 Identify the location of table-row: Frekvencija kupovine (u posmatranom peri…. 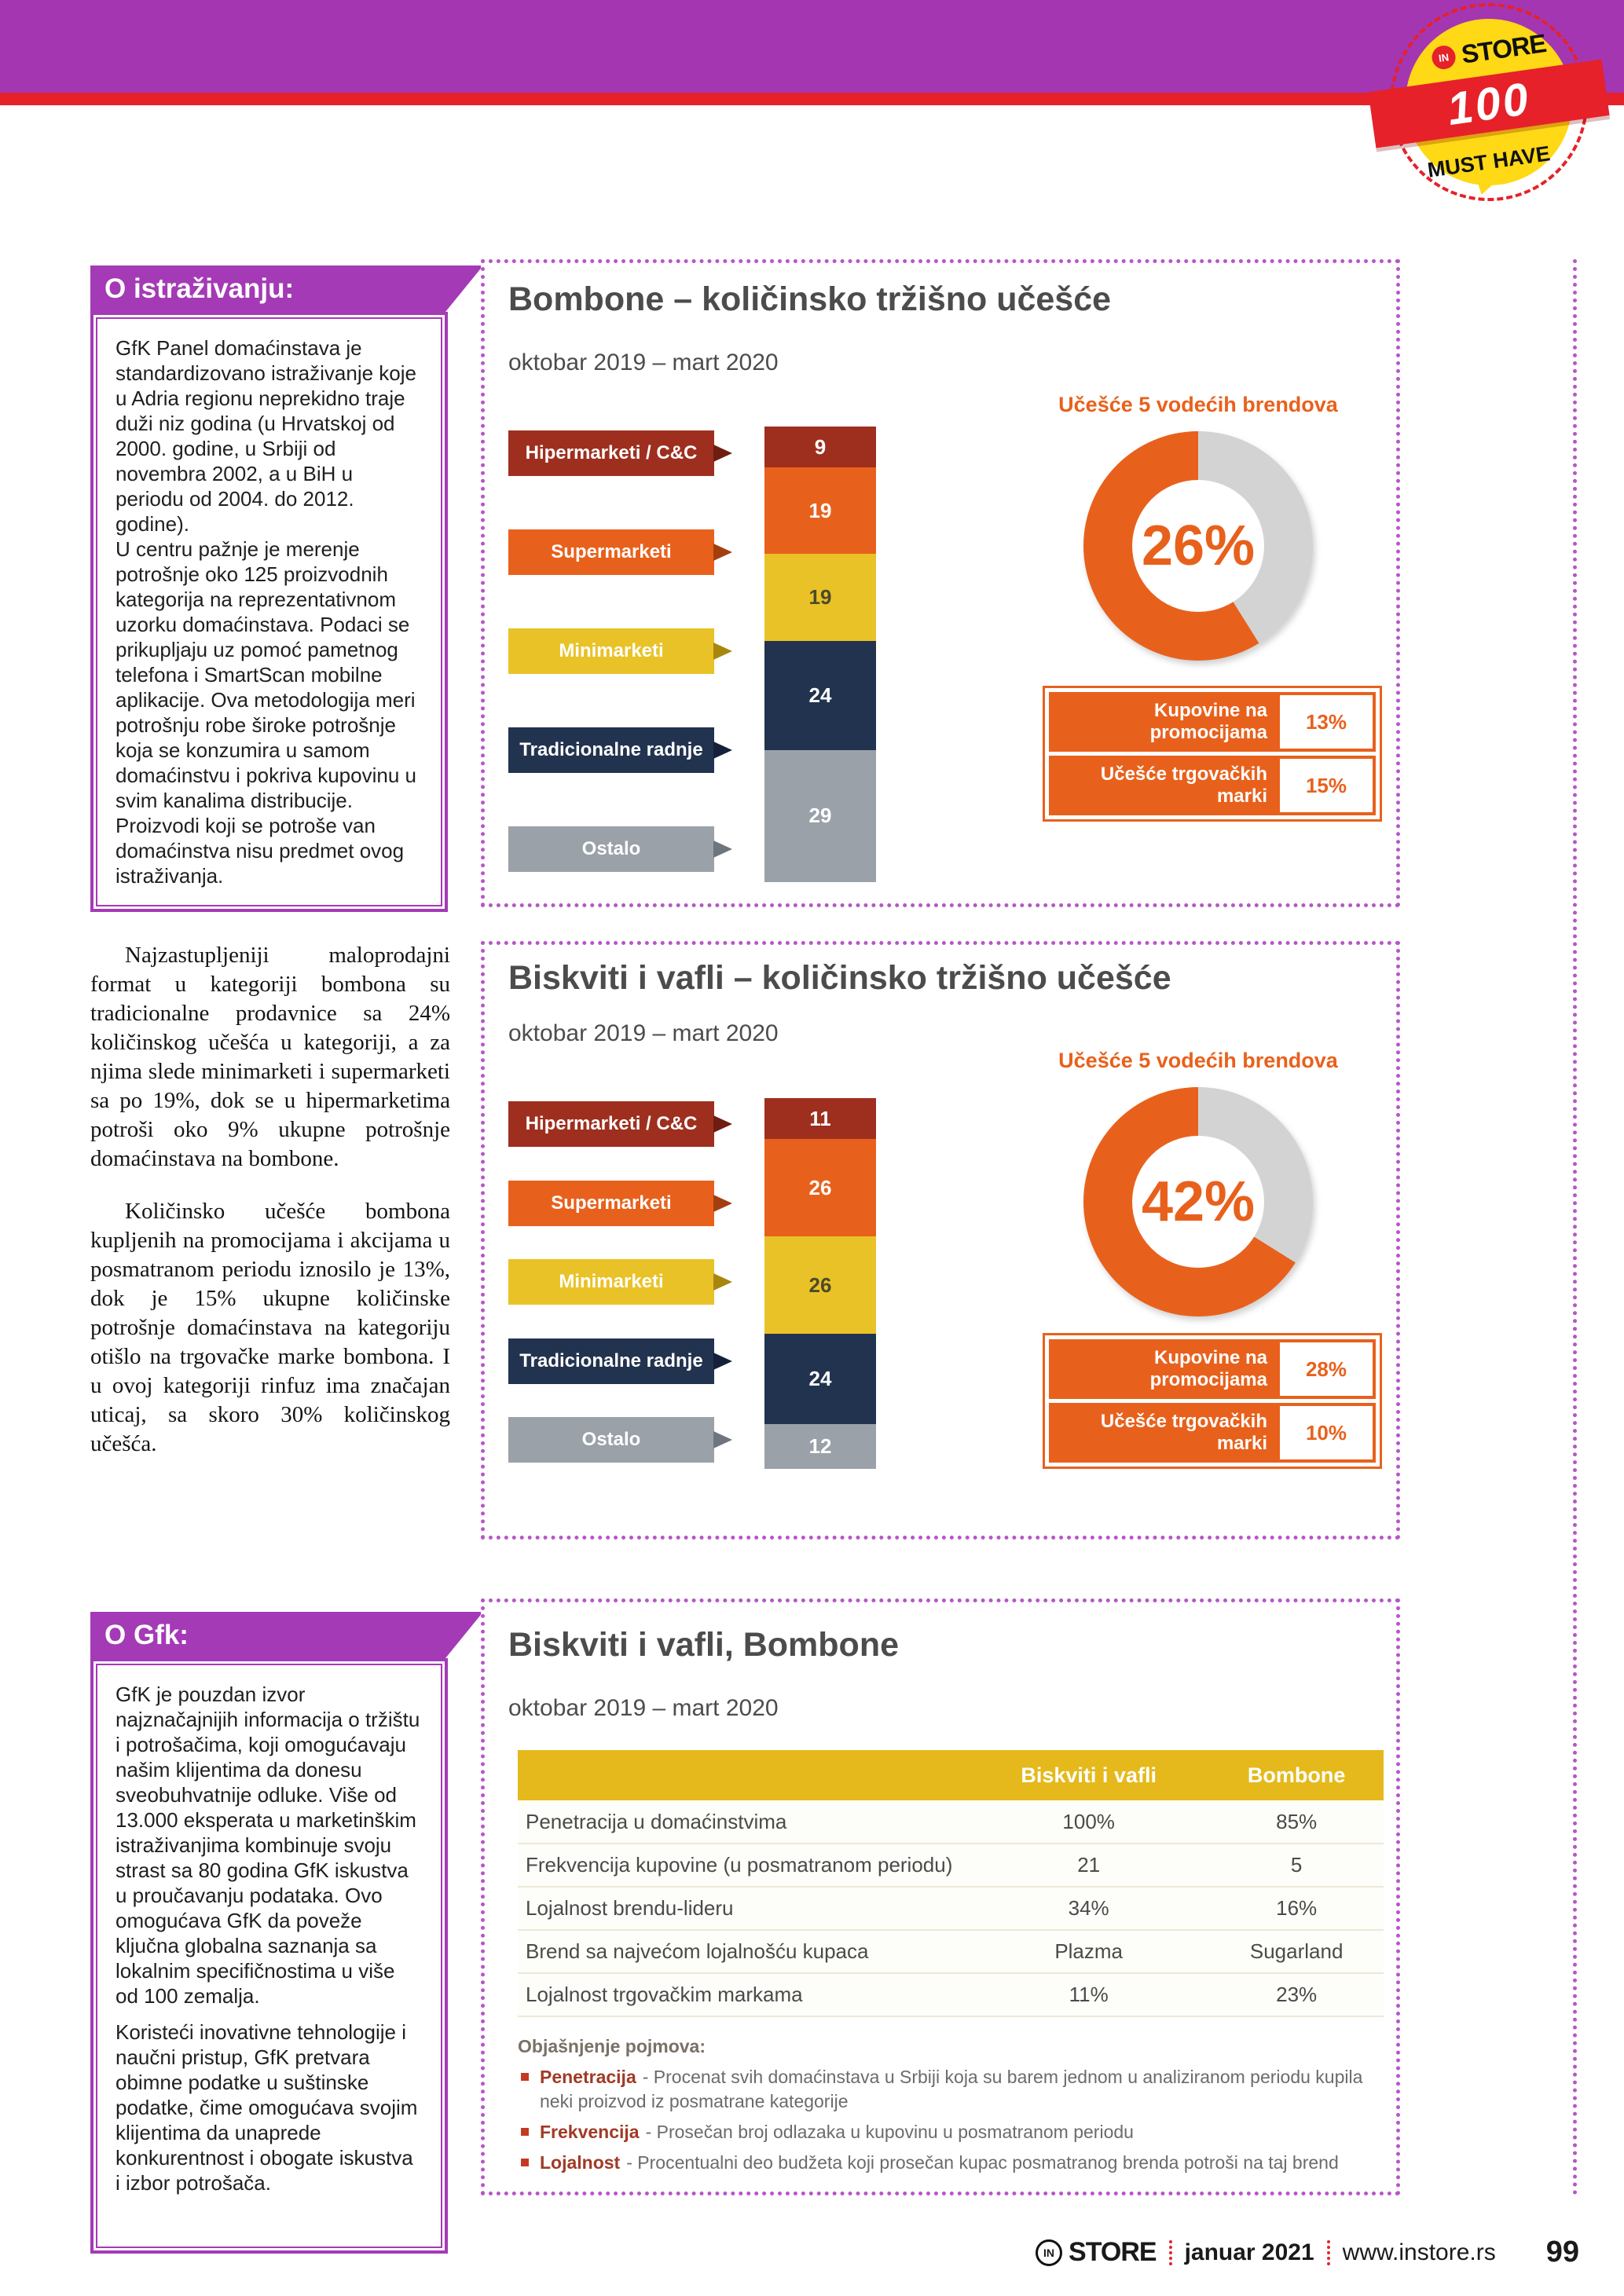
(951, 1866).